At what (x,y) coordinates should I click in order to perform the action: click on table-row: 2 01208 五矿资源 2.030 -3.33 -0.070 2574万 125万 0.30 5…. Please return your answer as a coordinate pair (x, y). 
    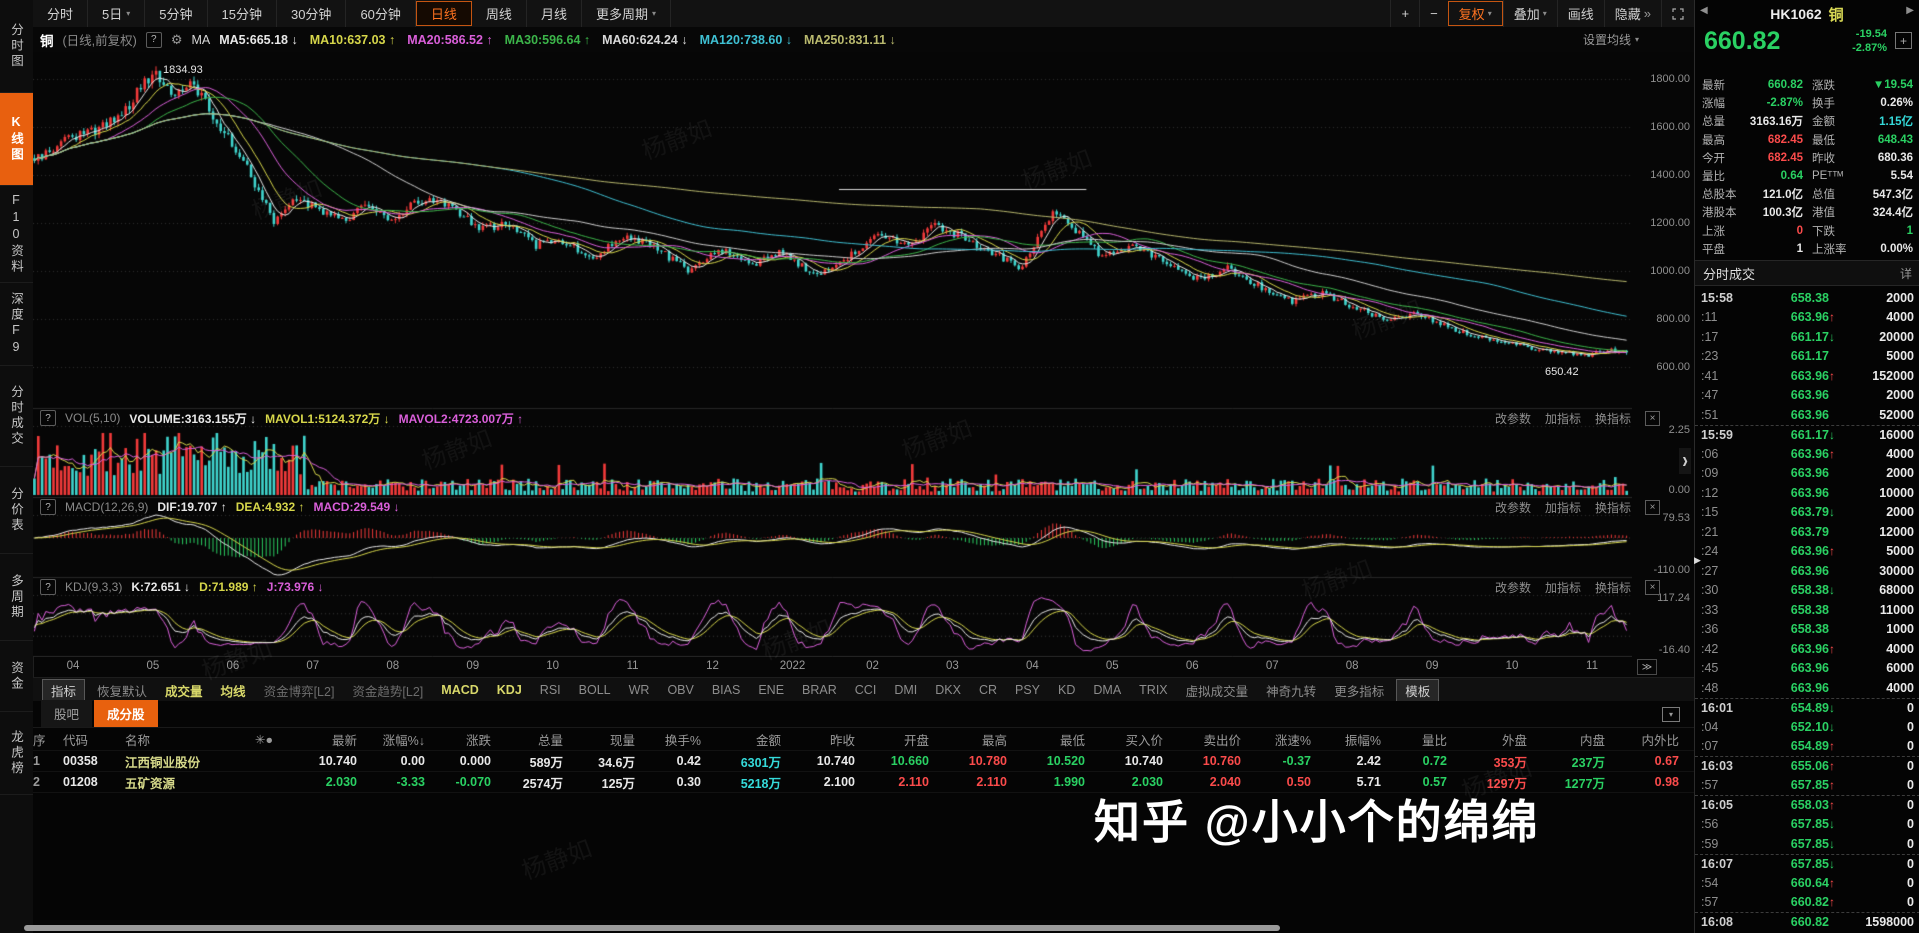
    Looking at the image, I should click on (863, 782).